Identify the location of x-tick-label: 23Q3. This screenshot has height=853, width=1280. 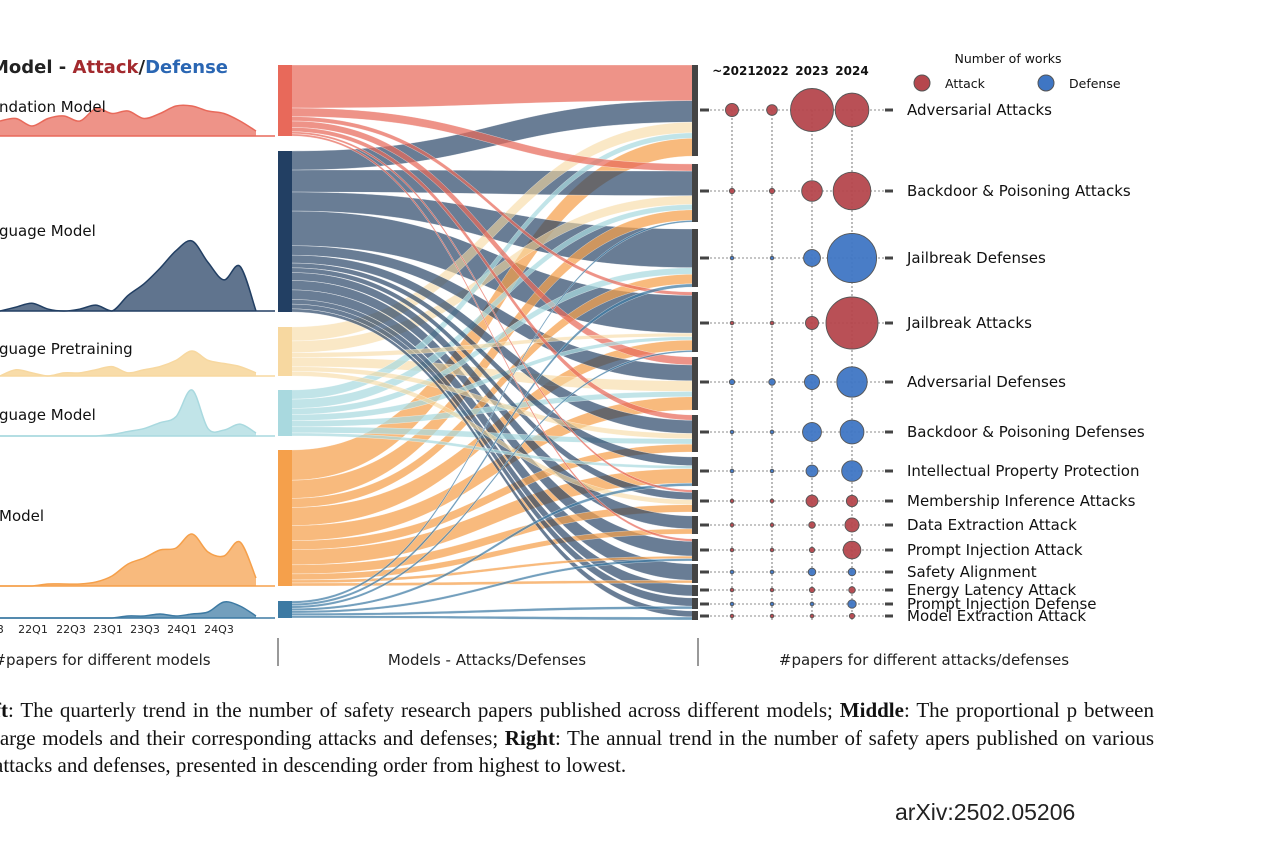
(145, 629).